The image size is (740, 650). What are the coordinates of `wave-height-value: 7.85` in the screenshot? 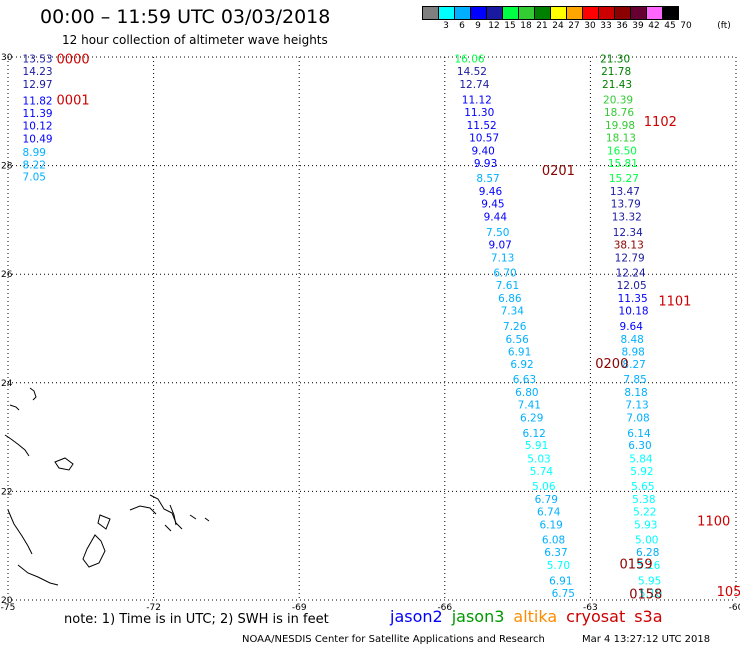 It's located at (634, 380).